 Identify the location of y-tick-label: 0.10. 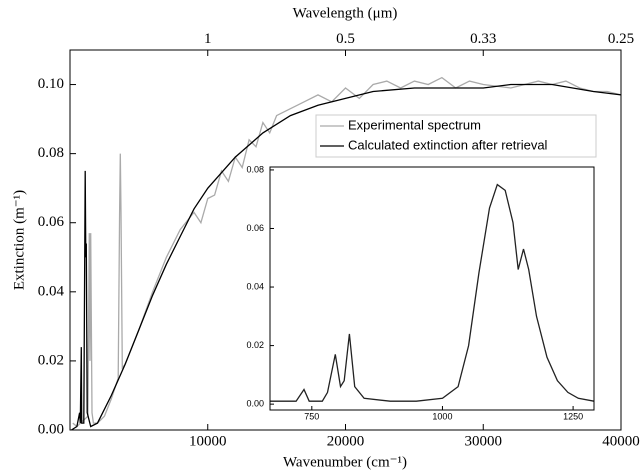
(51, 84).